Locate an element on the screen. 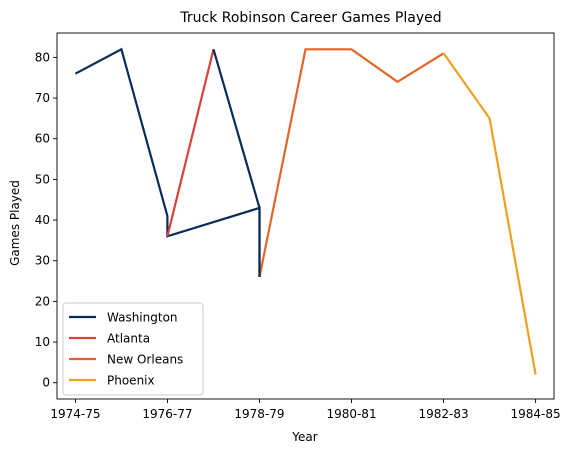 This screenshot has width=569, height=453. x-tick-label: 1974-75 is located at coordinates (75, 414).